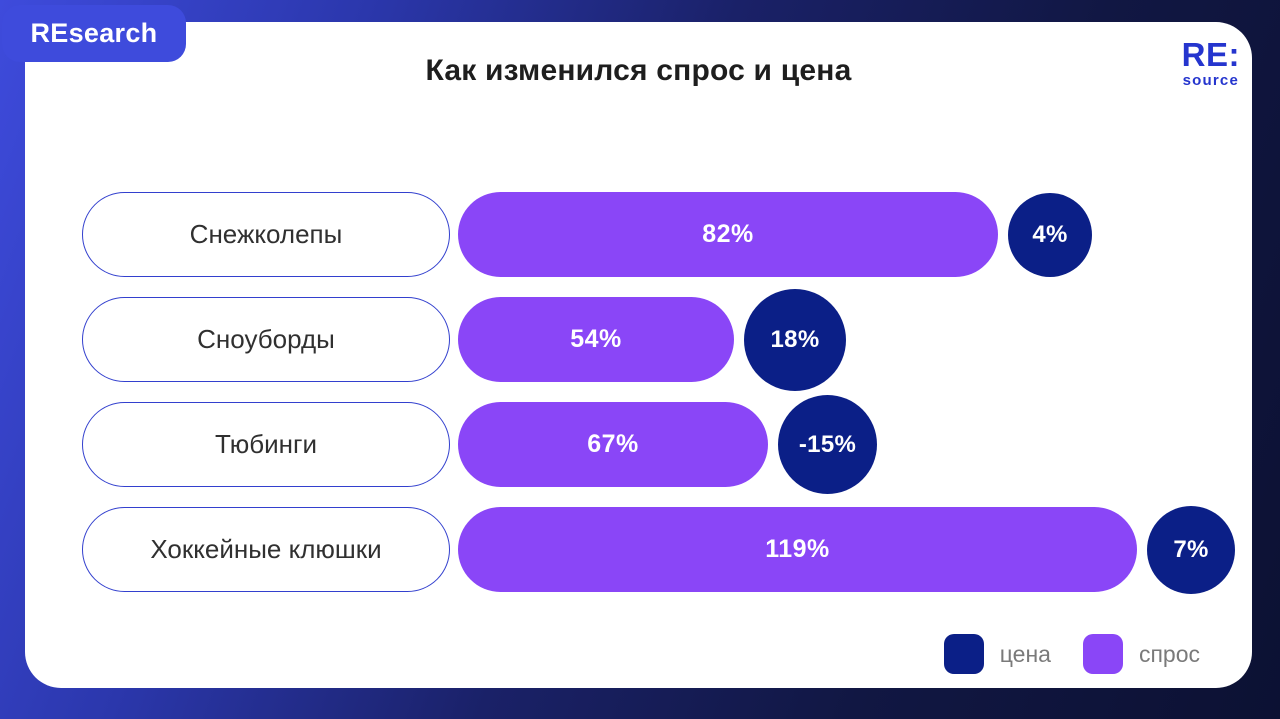 The width and height of the screenshot is (1280, 719). I want to click on demand-bar: 67%, so click(613, 444).